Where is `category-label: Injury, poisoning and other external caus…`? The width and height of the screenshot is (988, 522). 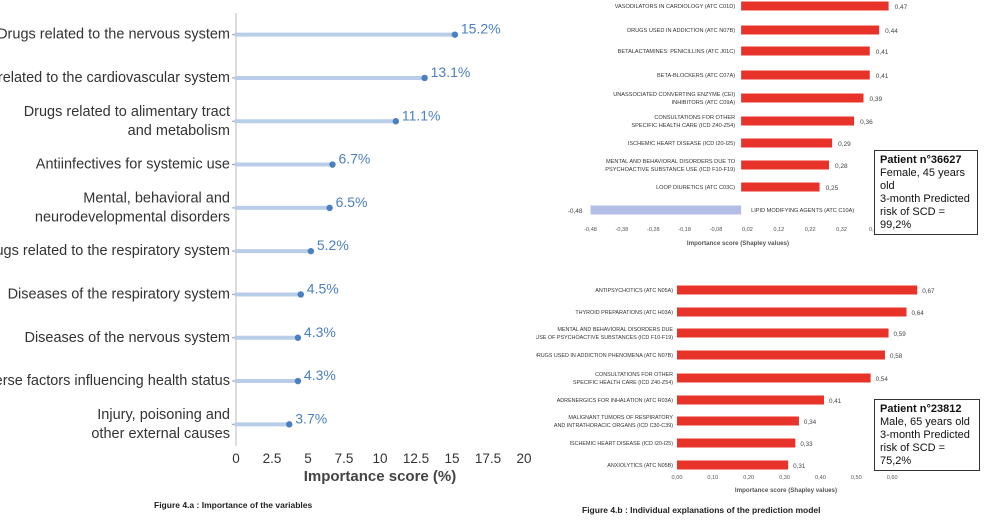
category-label: Injury, poisoning and other external caus… is located at coordinates (160, 424).